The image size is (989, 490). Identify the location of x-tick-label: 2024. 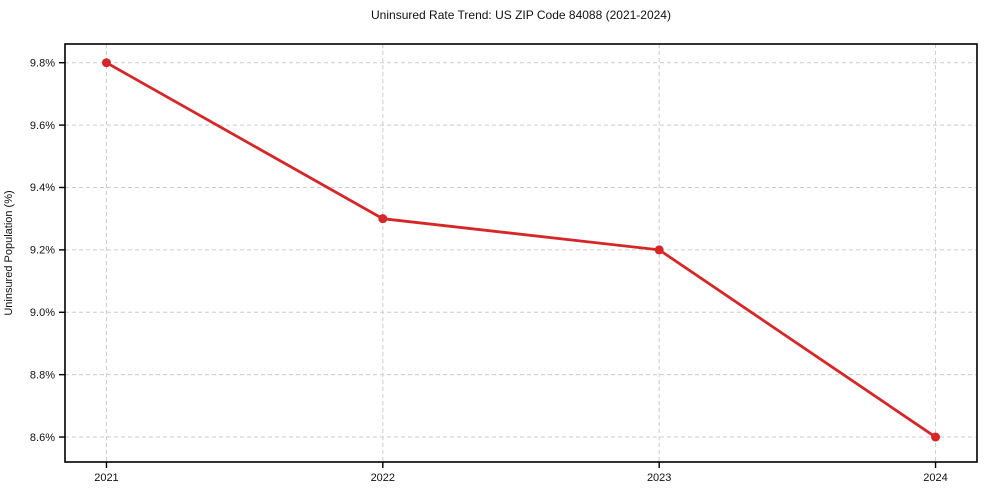
(935, 478).